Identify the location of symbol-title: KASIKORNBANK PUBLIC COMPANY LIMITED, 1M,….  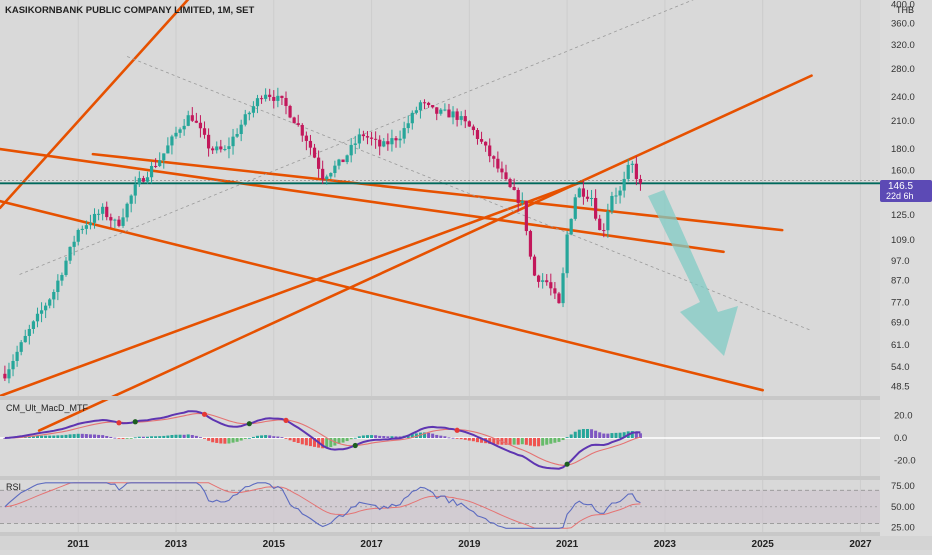
(129, 10).